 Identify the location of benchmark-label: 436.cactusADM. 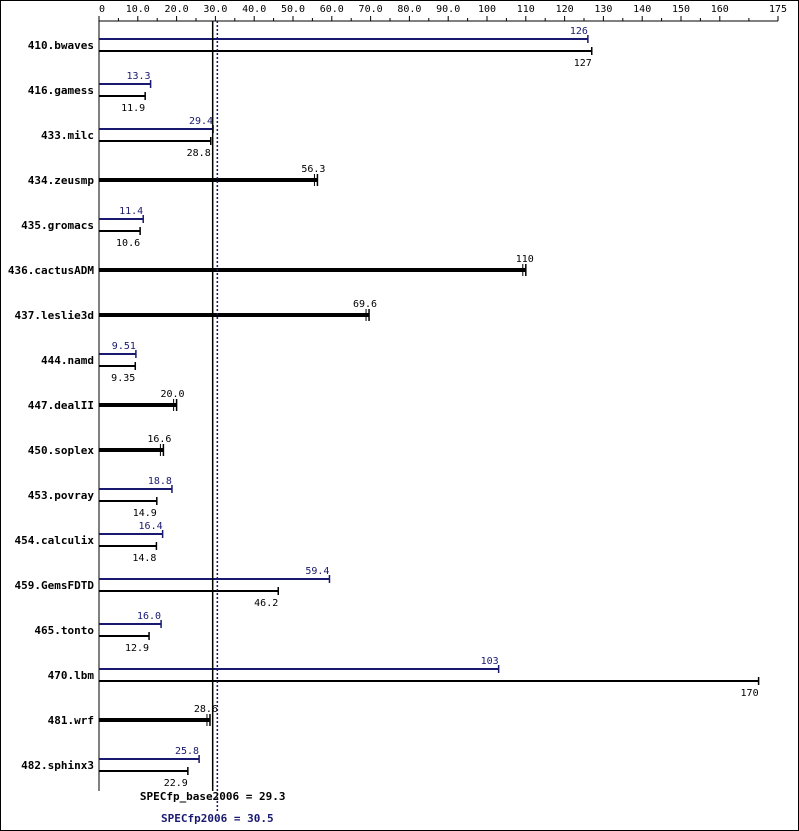
(51, 270).